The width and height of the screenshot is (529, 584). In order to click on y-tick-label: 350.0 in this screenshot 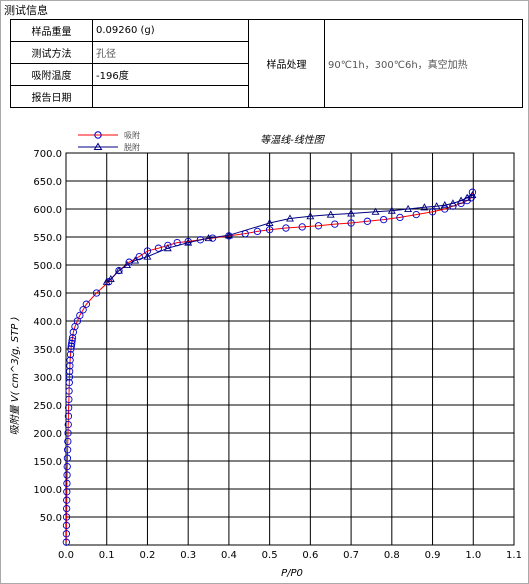, I will do `click(47, 350)`.